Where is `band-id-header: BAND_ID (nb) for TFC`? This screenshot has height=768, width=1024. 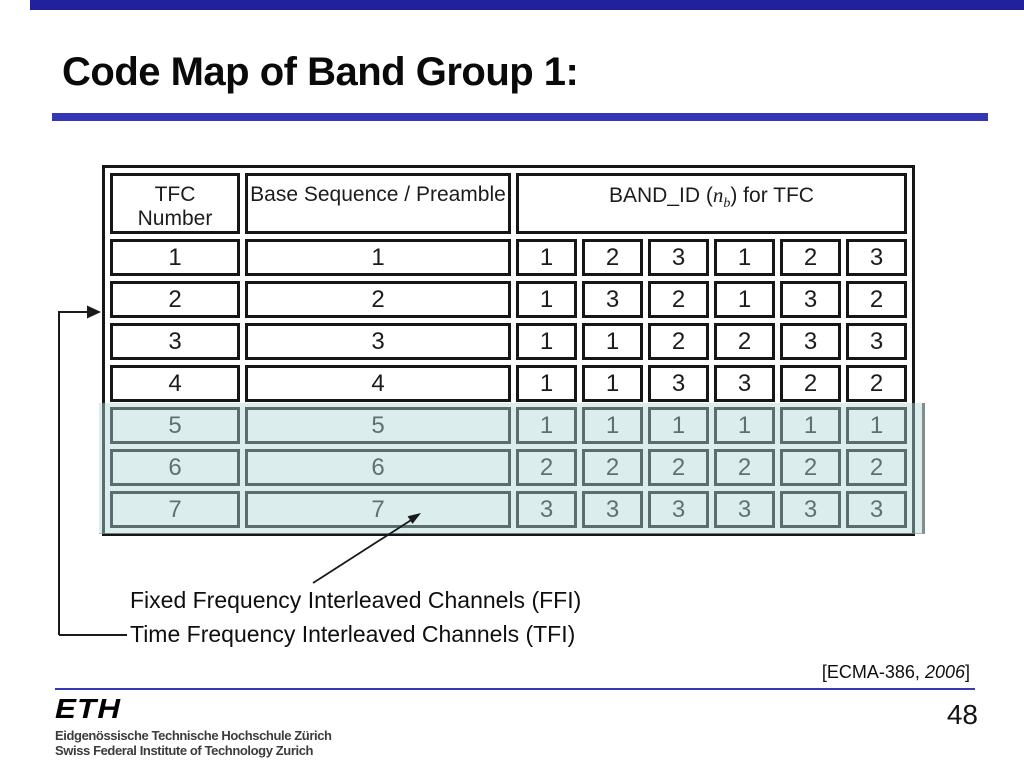 band-id-header: BAND_ID (nb) for TFC is located at coordinates (711, 203).